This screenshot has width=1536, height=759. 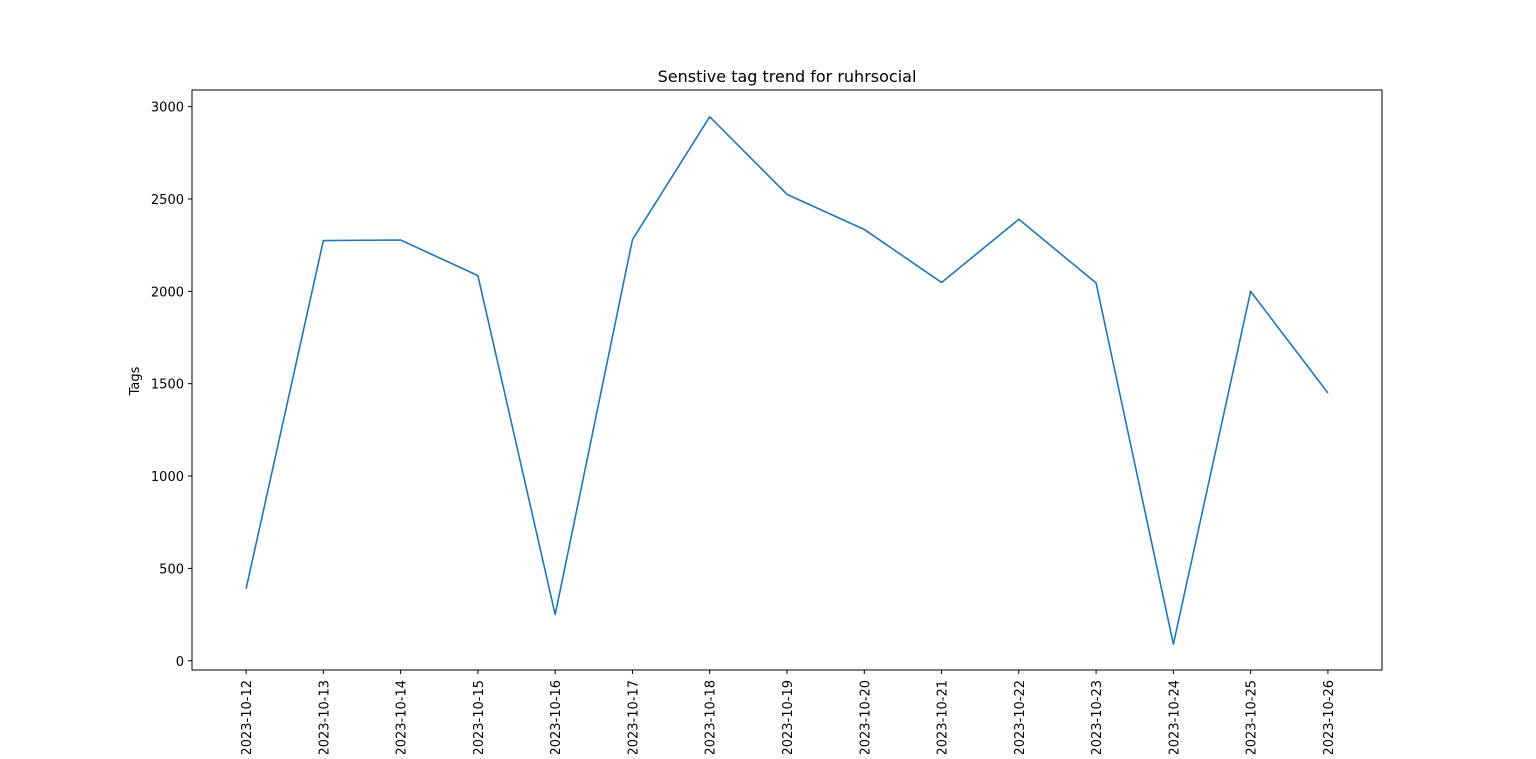 What do you see at coordinates (1329, 717) in the screenshot?
I see `x-tick-label: 2023-10-26` at bounding box center [1329, 717].